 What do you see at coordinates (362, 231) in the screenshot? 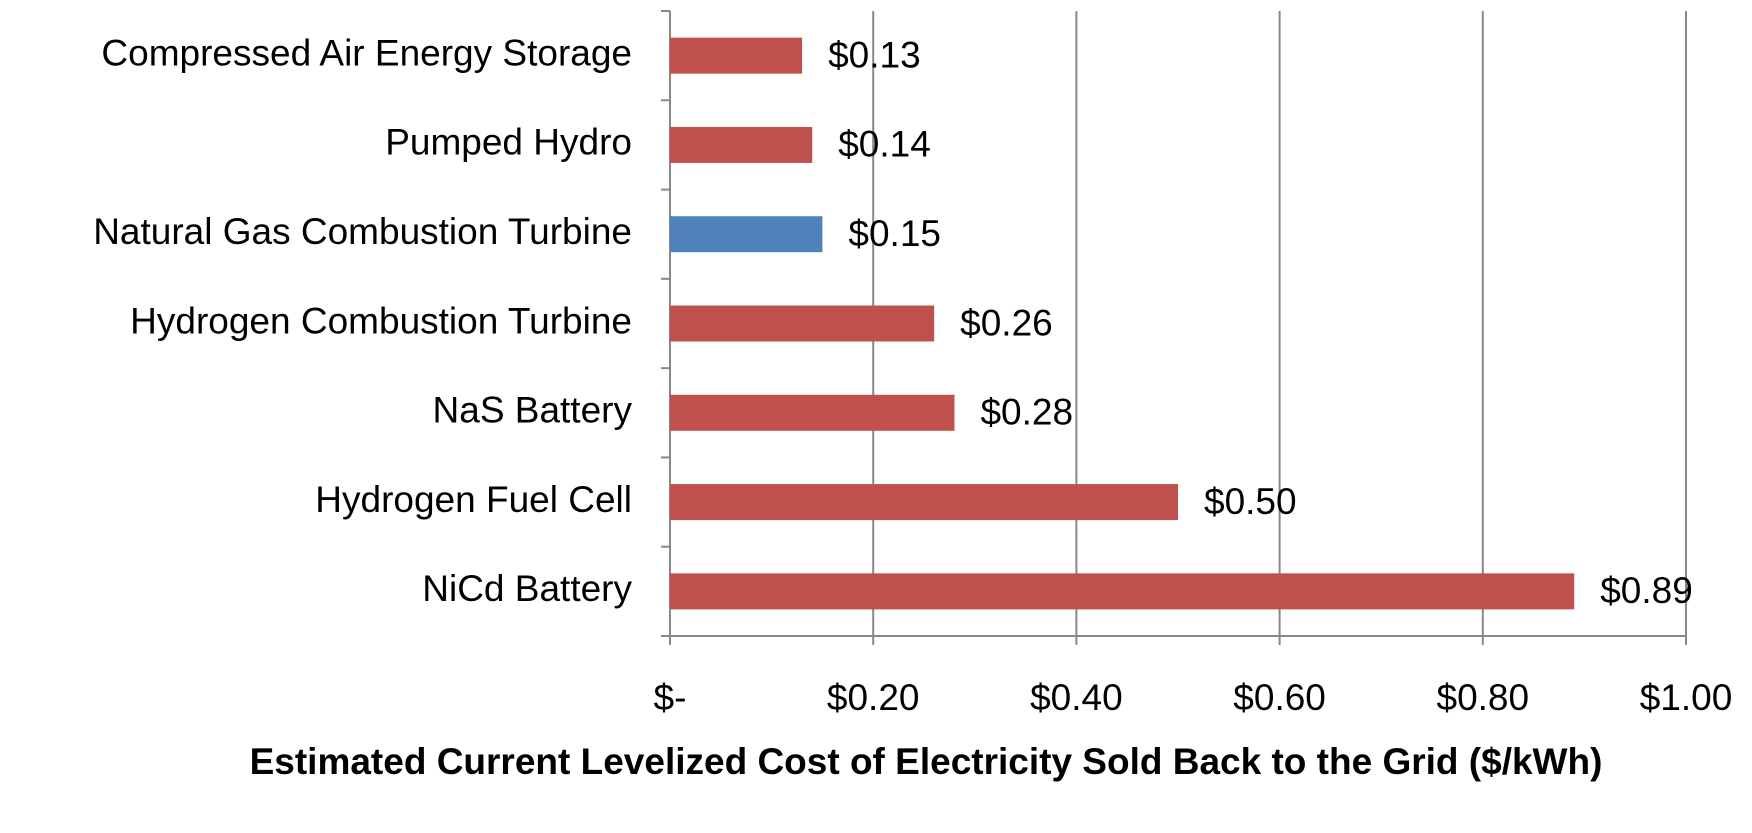
I see `y-tick-label: Natural Gas Combustion Turbine` at bounding box center [362, 231].